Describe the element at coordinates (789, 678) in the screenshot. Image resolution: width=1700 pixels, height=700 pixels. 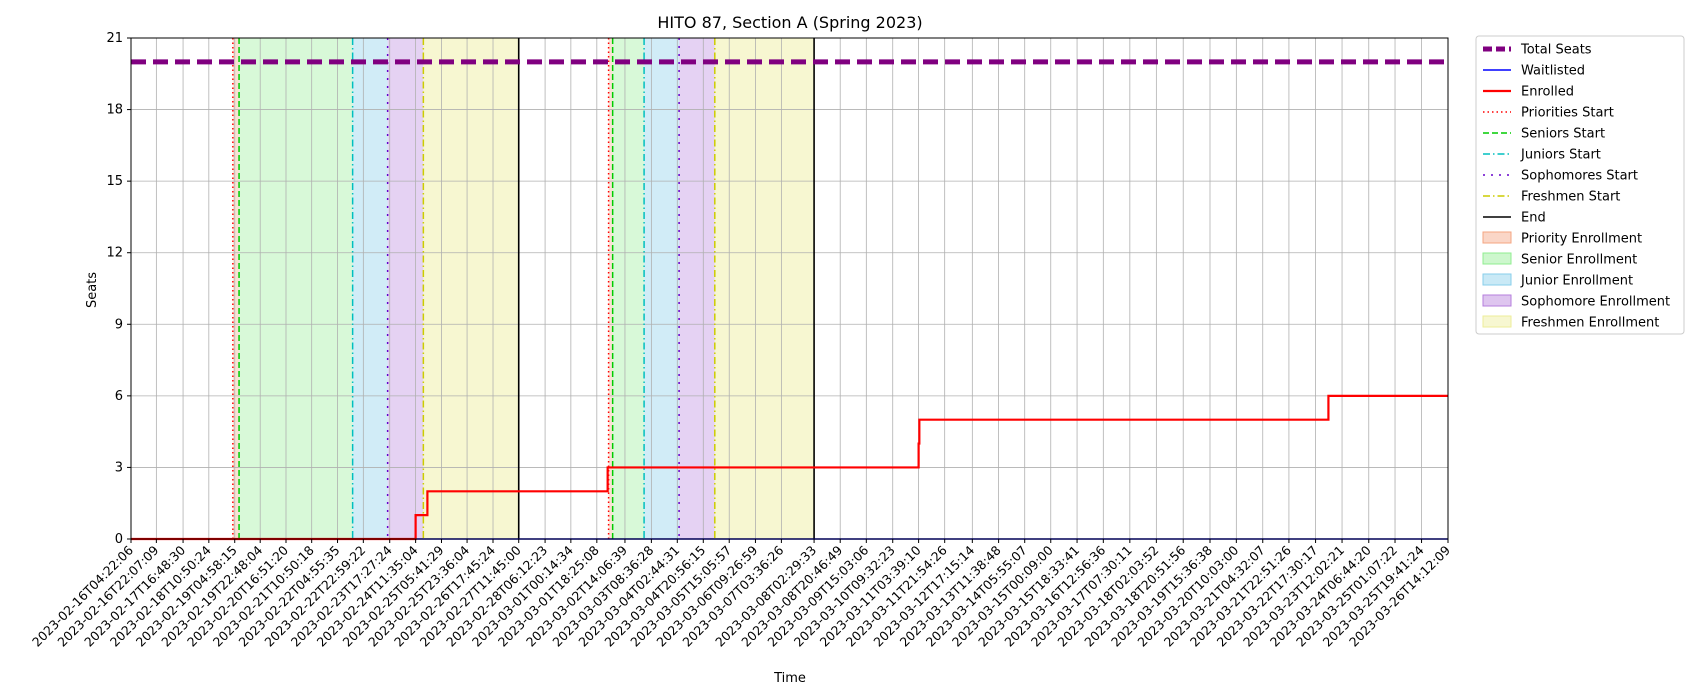
I see `x-axis-label: Time` at that location.